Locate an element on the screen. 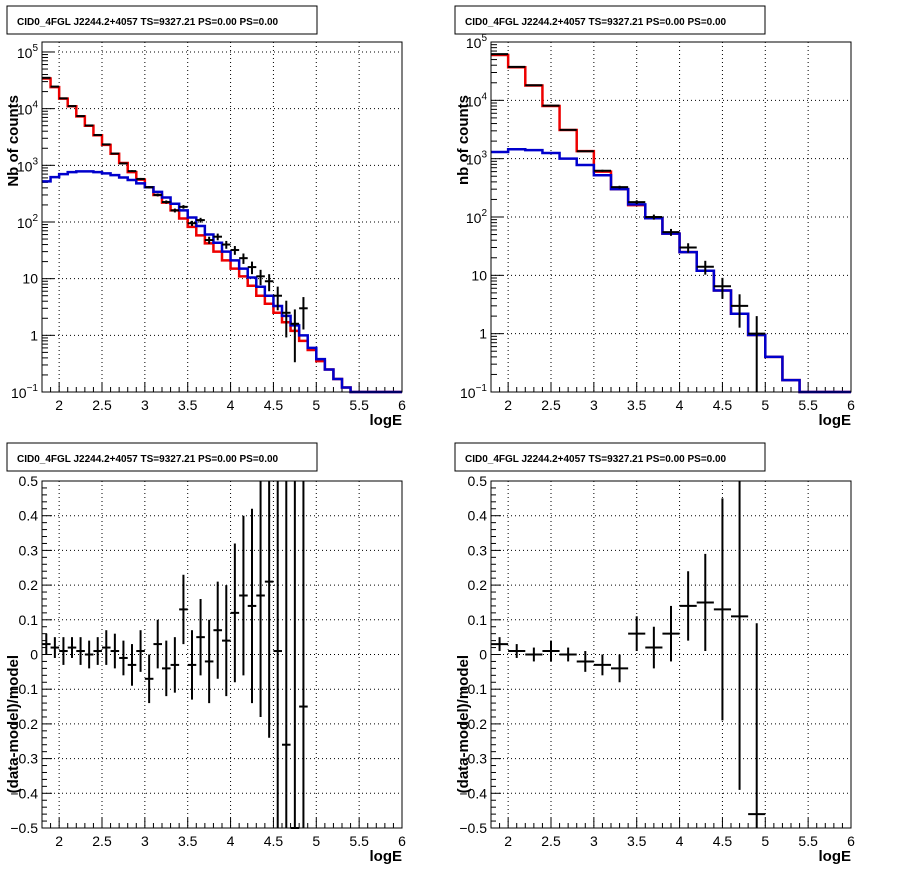 The height and width of the screenshot is (875, 898). y-tick-label: 0 is located at coordinates (483, 655).